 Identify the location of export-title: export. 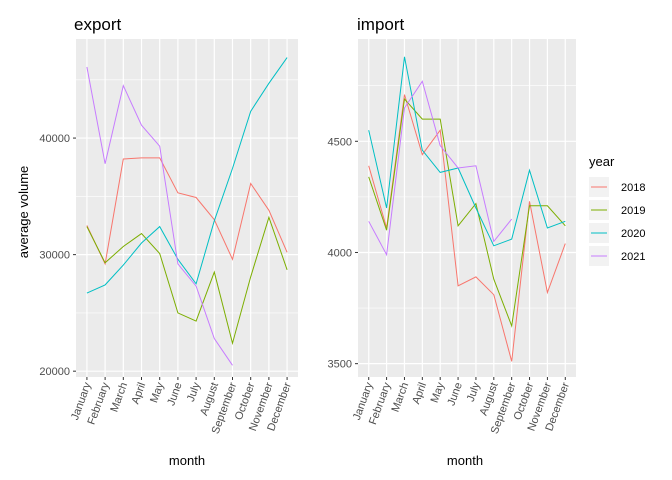
(98, 24).